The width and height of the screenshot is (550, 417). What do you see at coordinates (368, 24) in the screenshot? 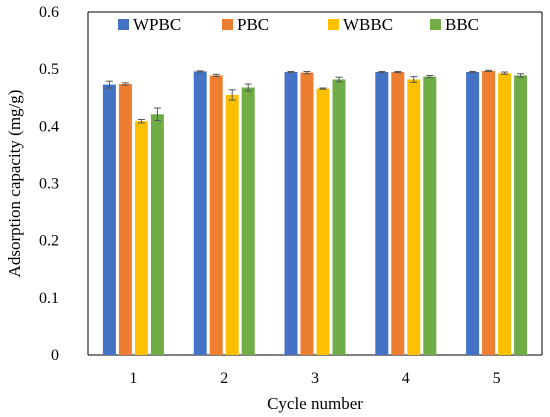
I see `legend-label: WBBC` at bounding box center [368, 24].